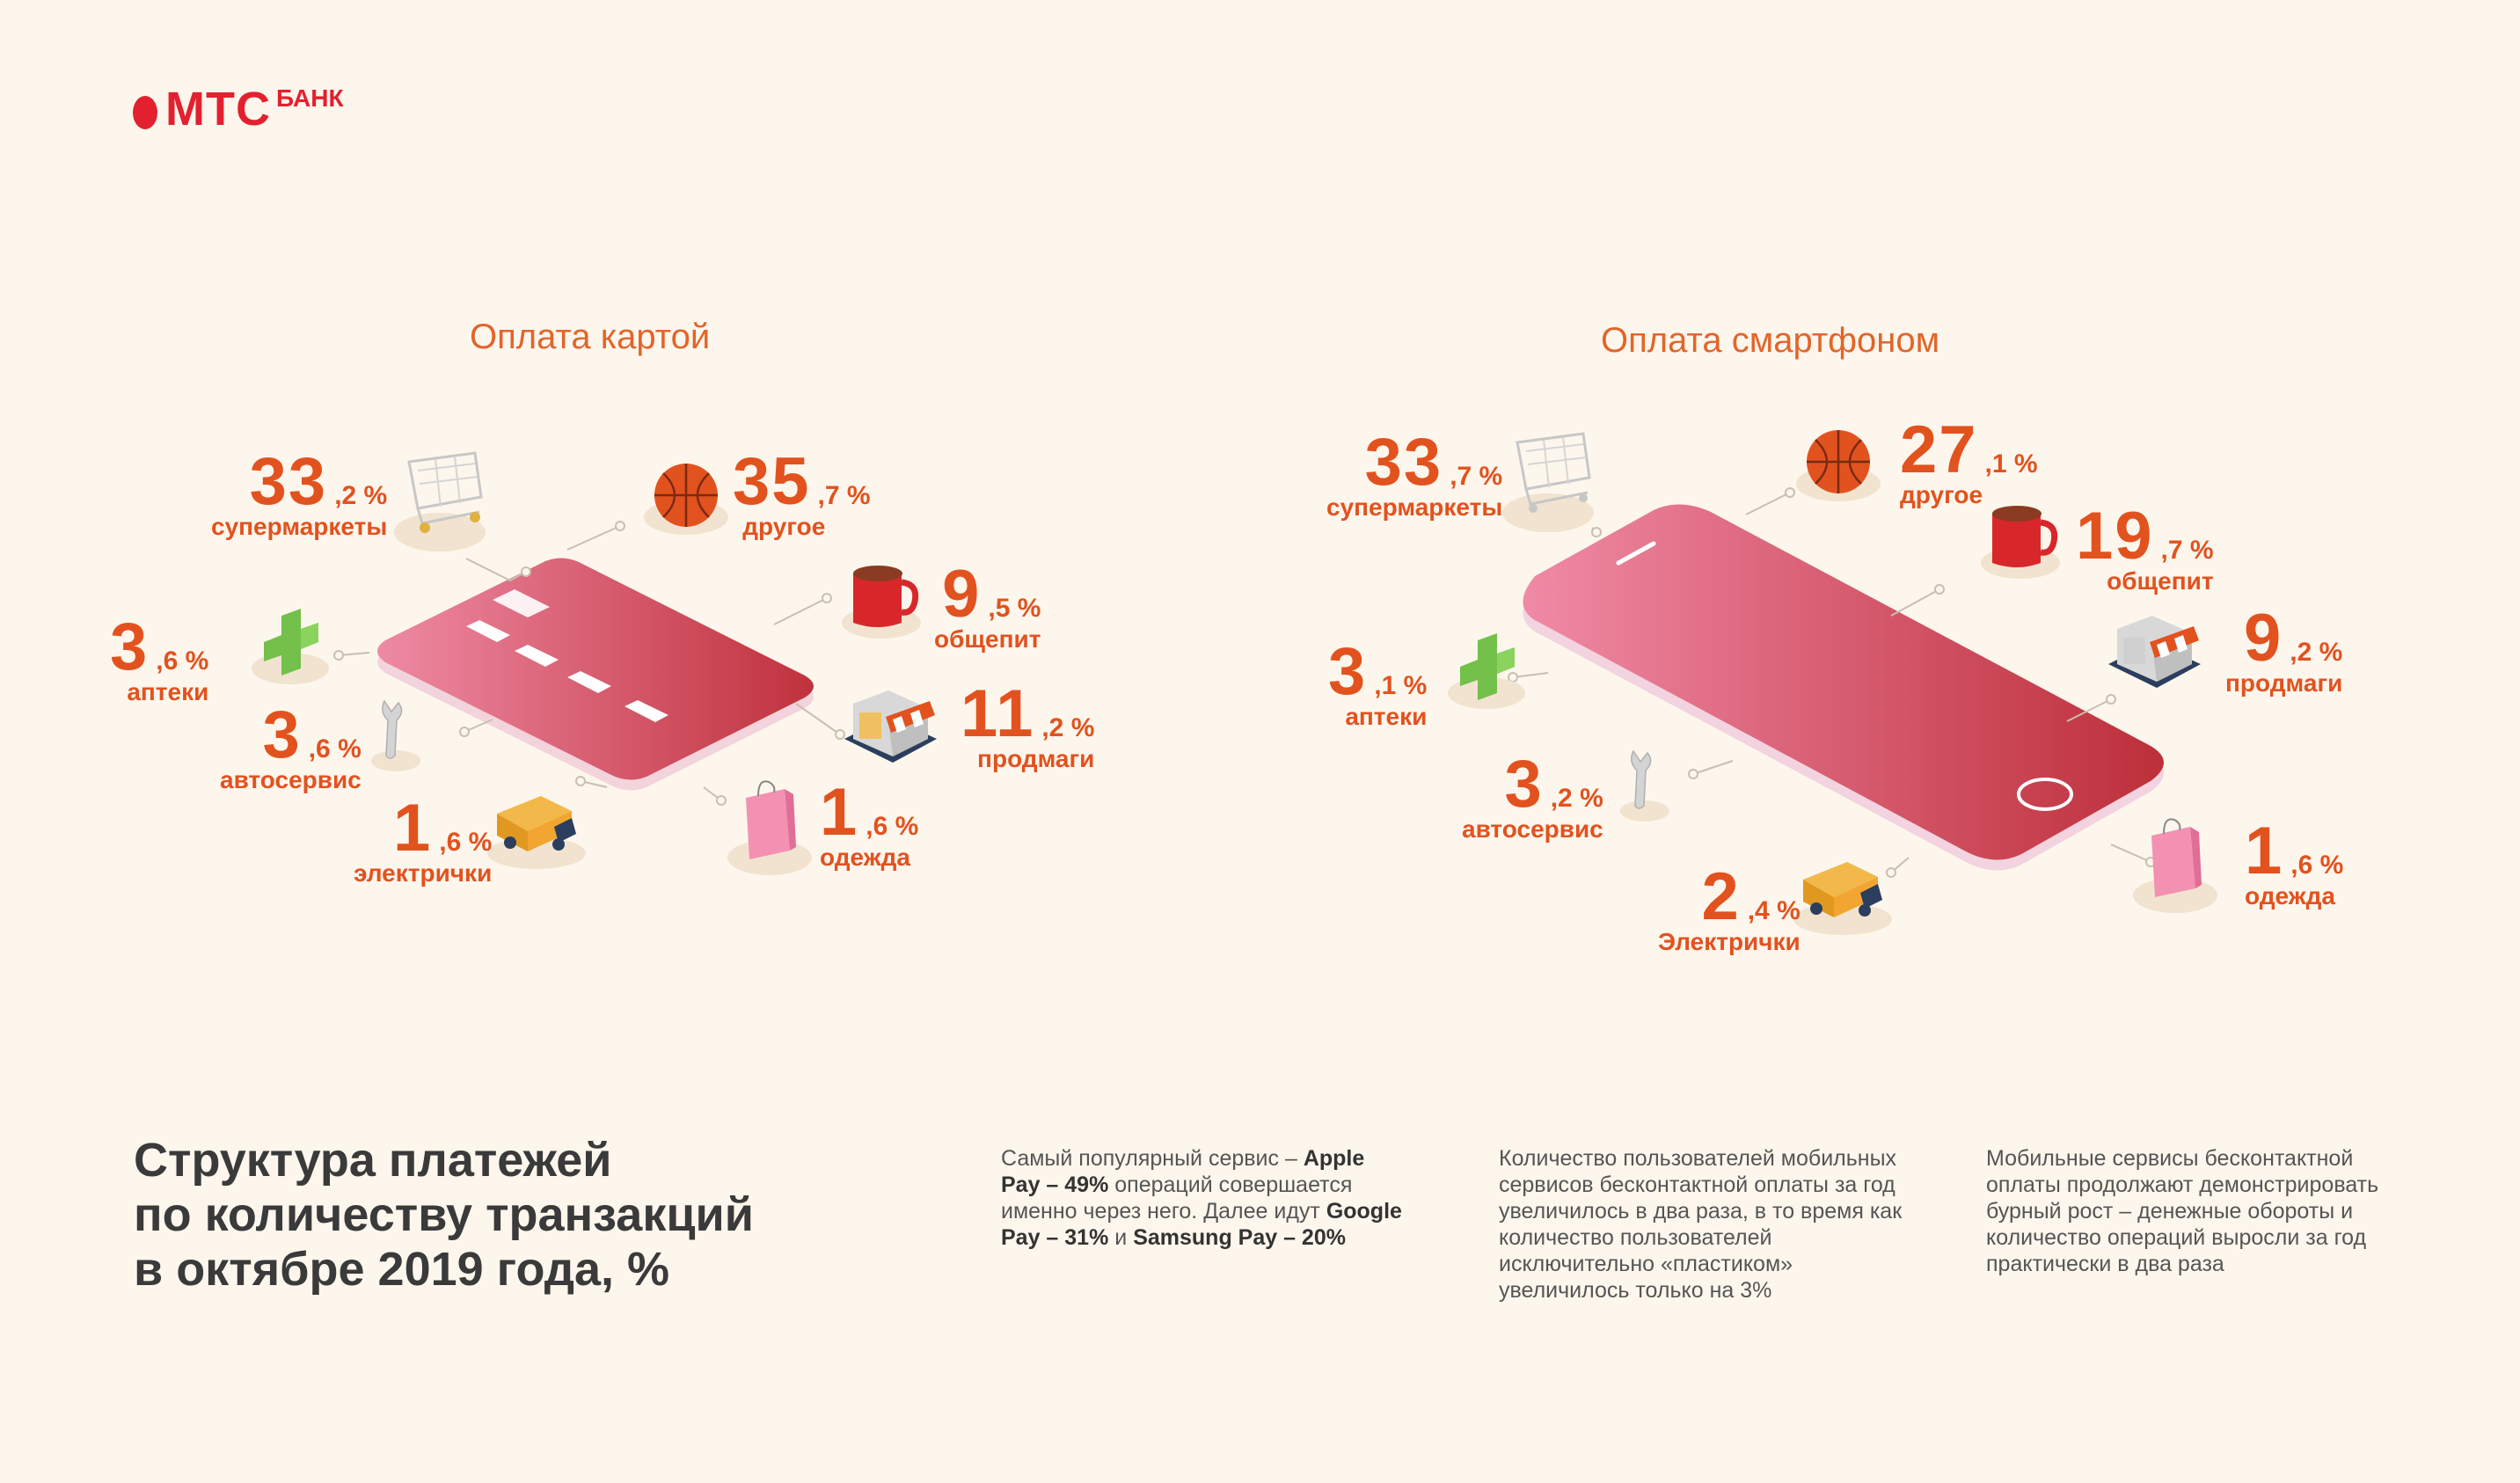  What do you see at coordinates (1843, 687) in the screenshot?
I see `smartphone` at bounding box center [1843, 687].